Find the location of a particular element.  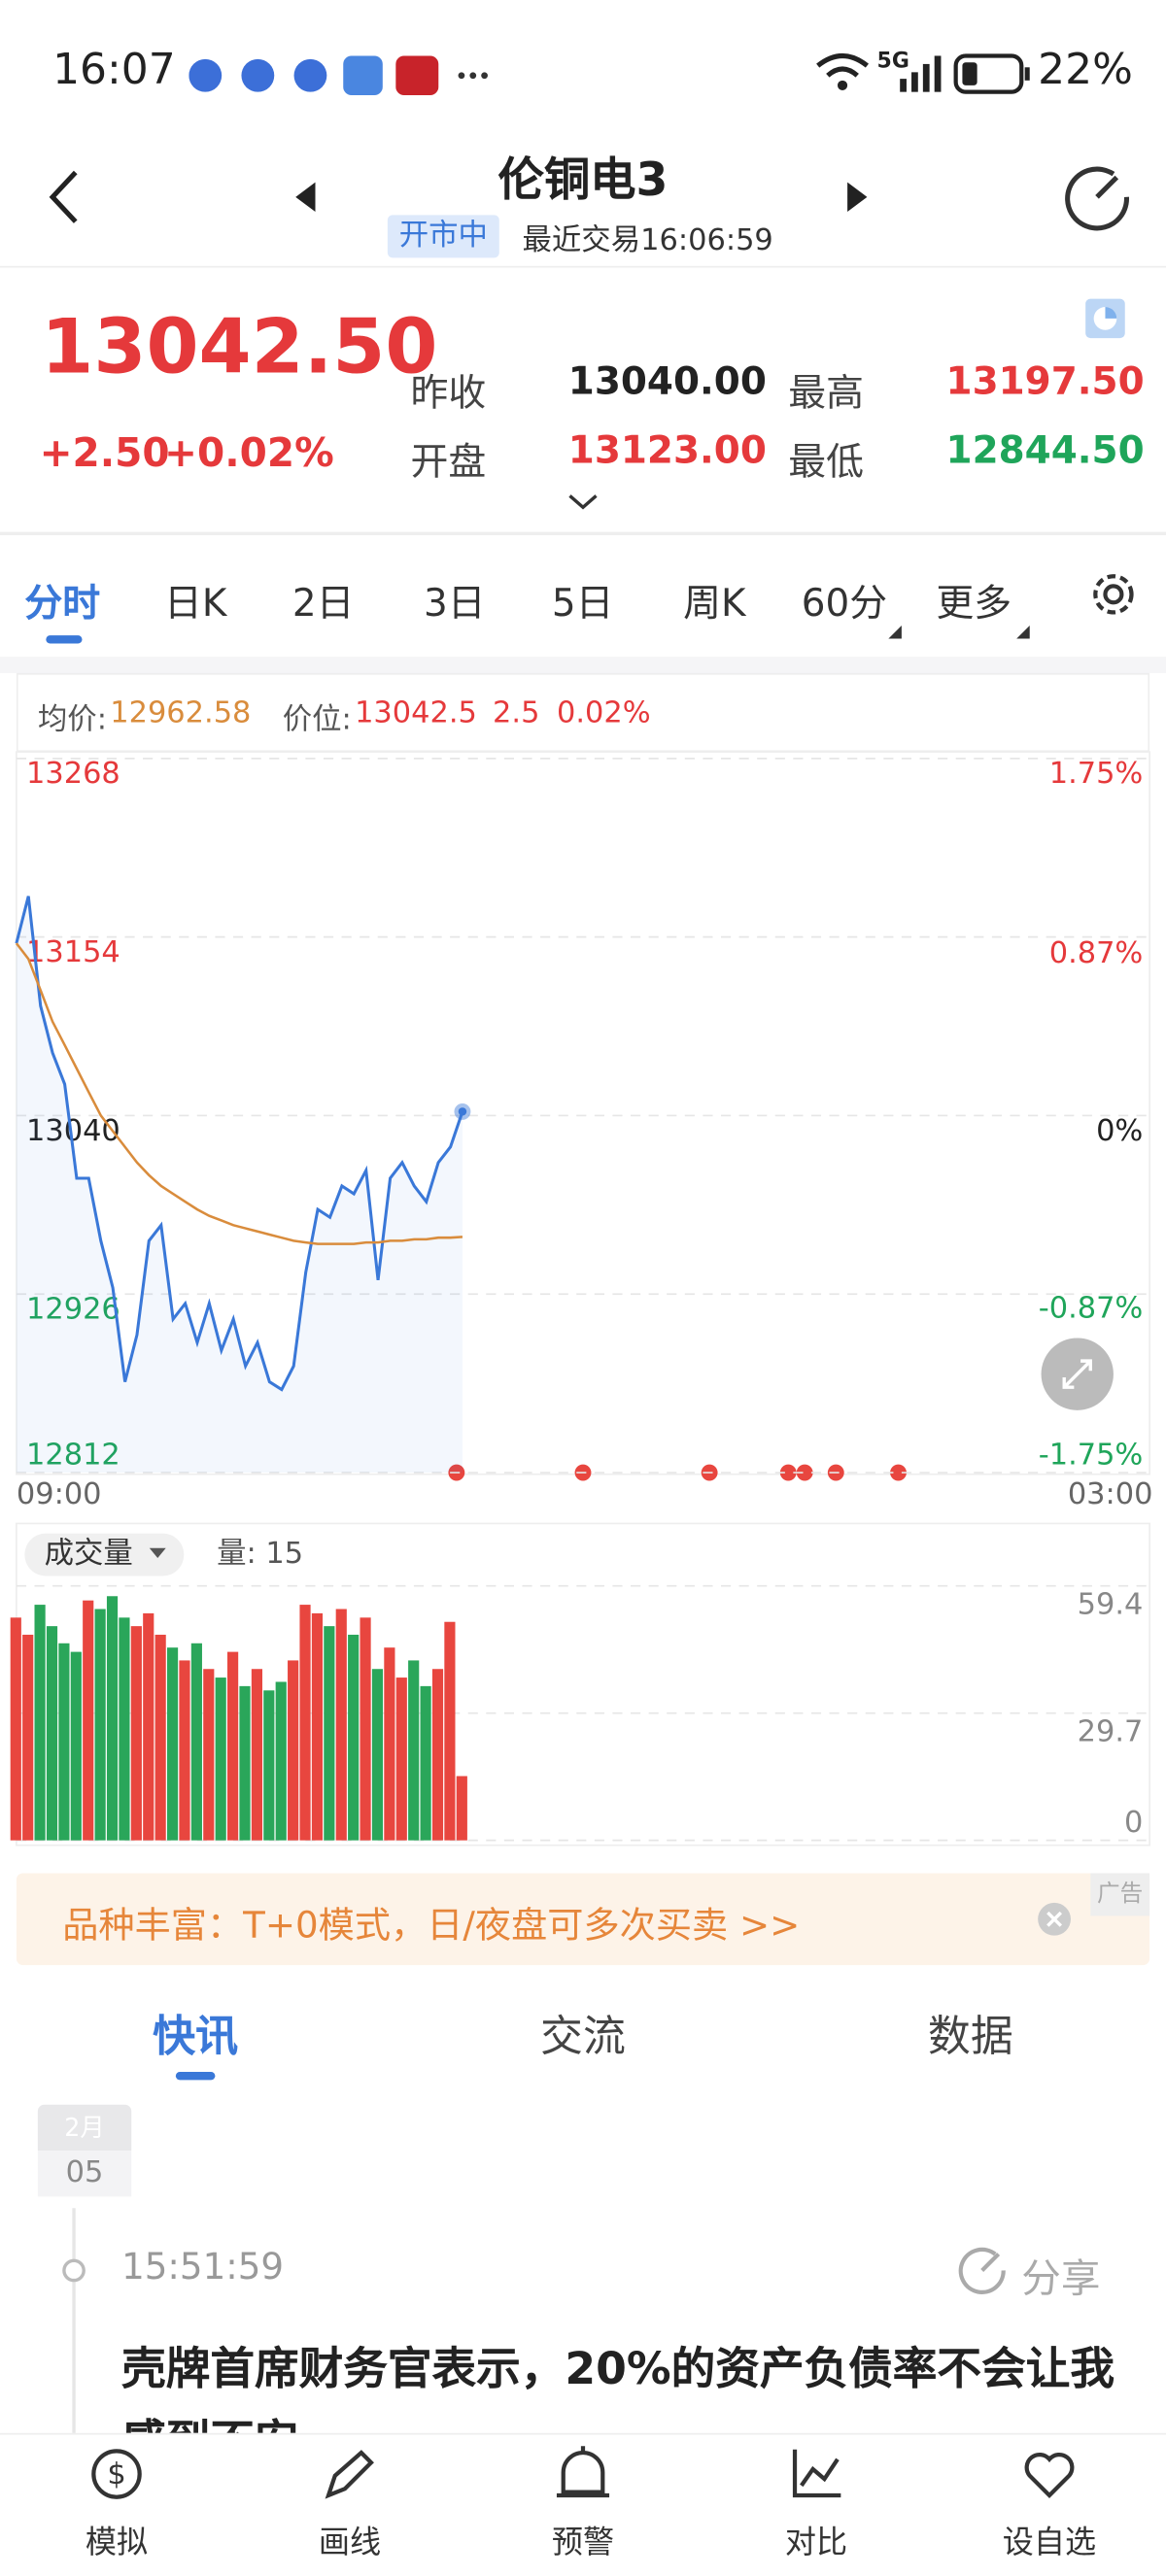

back-button is located at coordinates (64, 196).